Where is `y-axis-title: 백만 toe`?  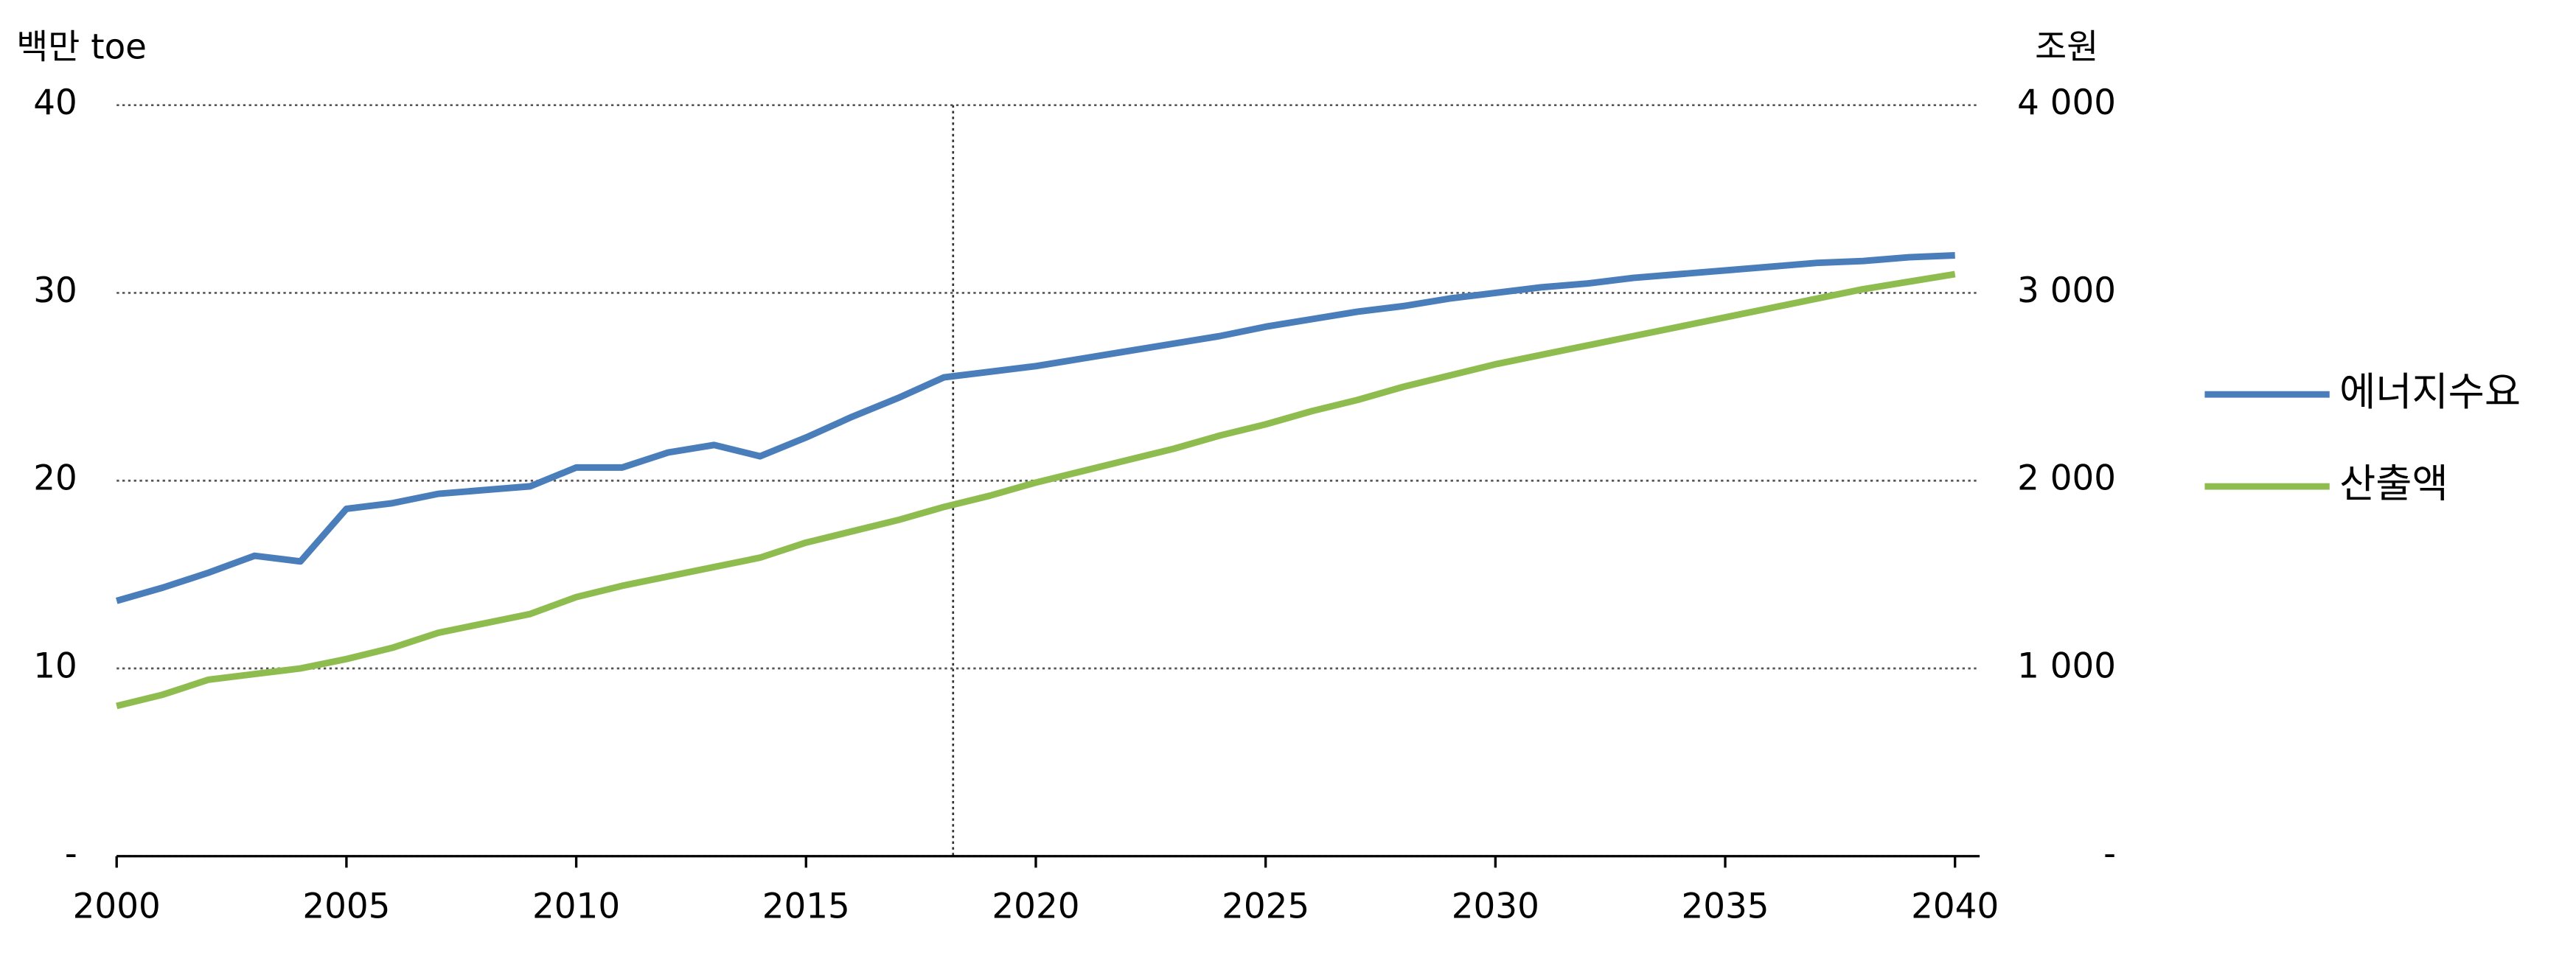 y-axis-title: 백만 toe is located at coordinates (82, 47).